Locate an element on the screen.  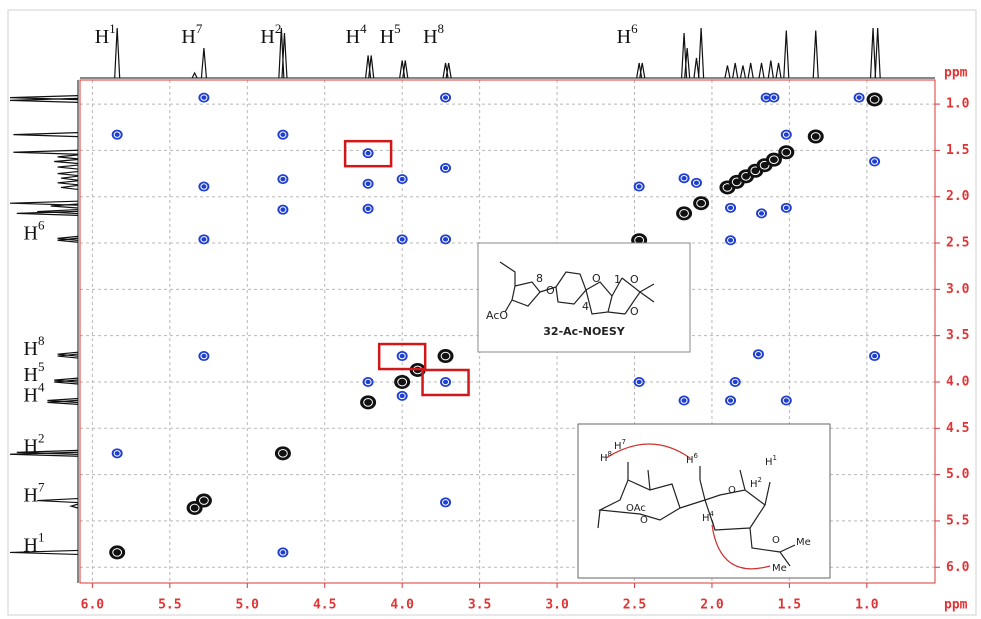
y-tick-label: 2.0 is located at coordinates (958, 196).